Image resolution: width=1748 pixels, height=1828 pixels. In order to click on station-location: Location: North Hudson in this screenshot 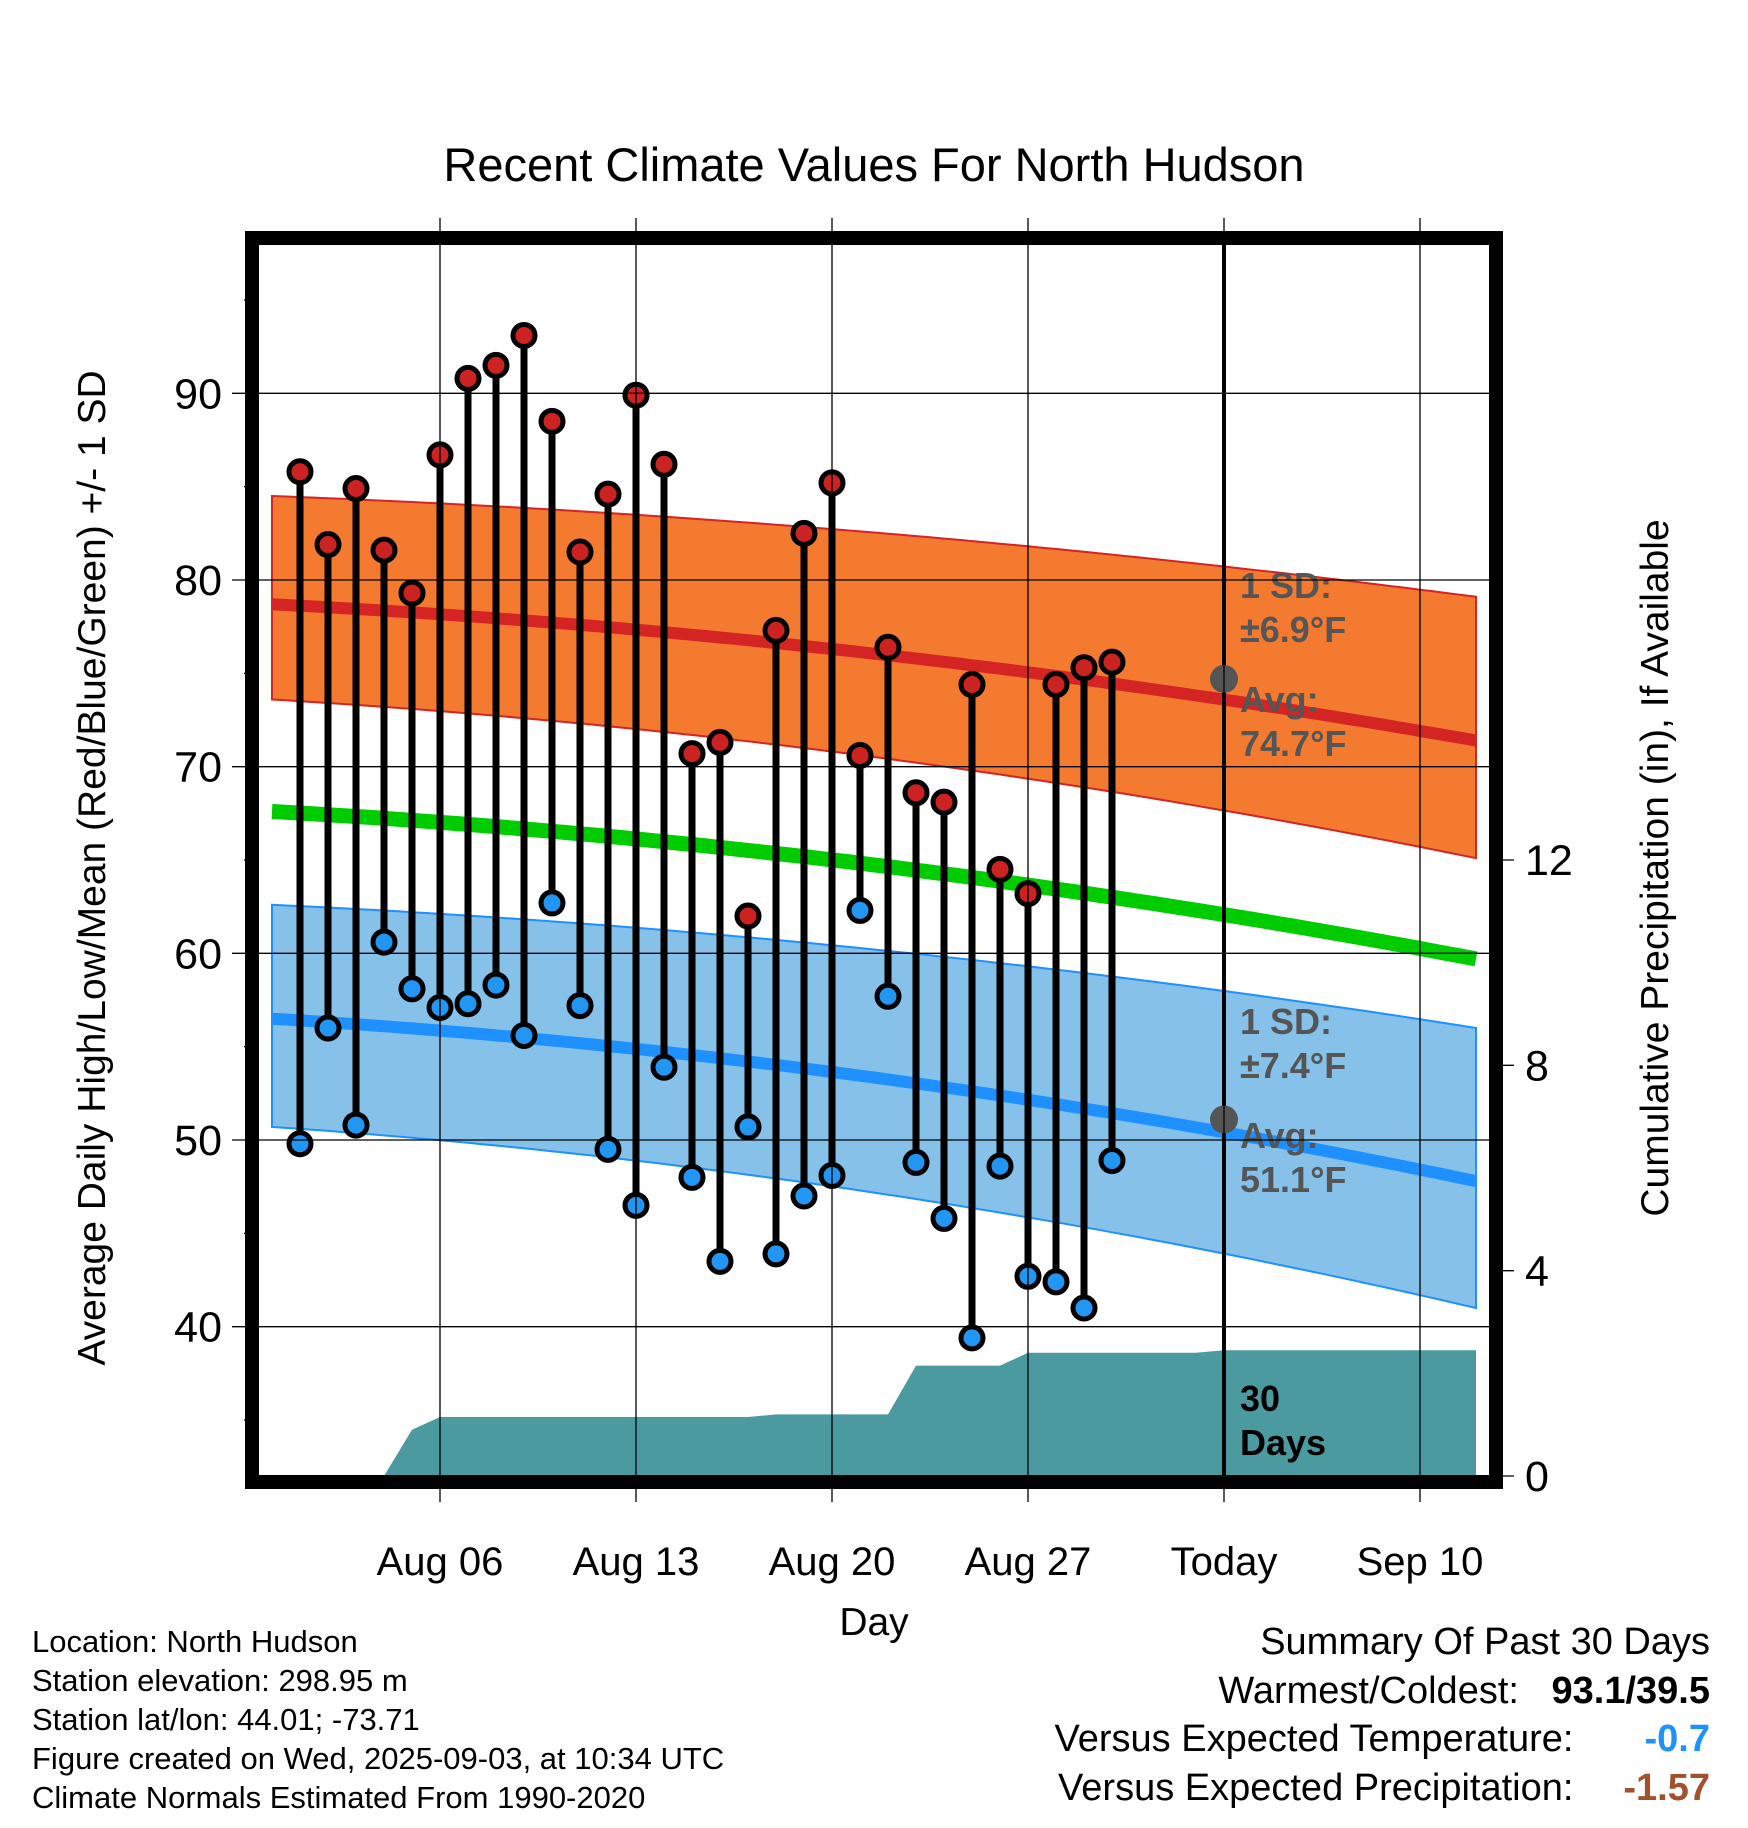, I will do `click(195, 1641)`.